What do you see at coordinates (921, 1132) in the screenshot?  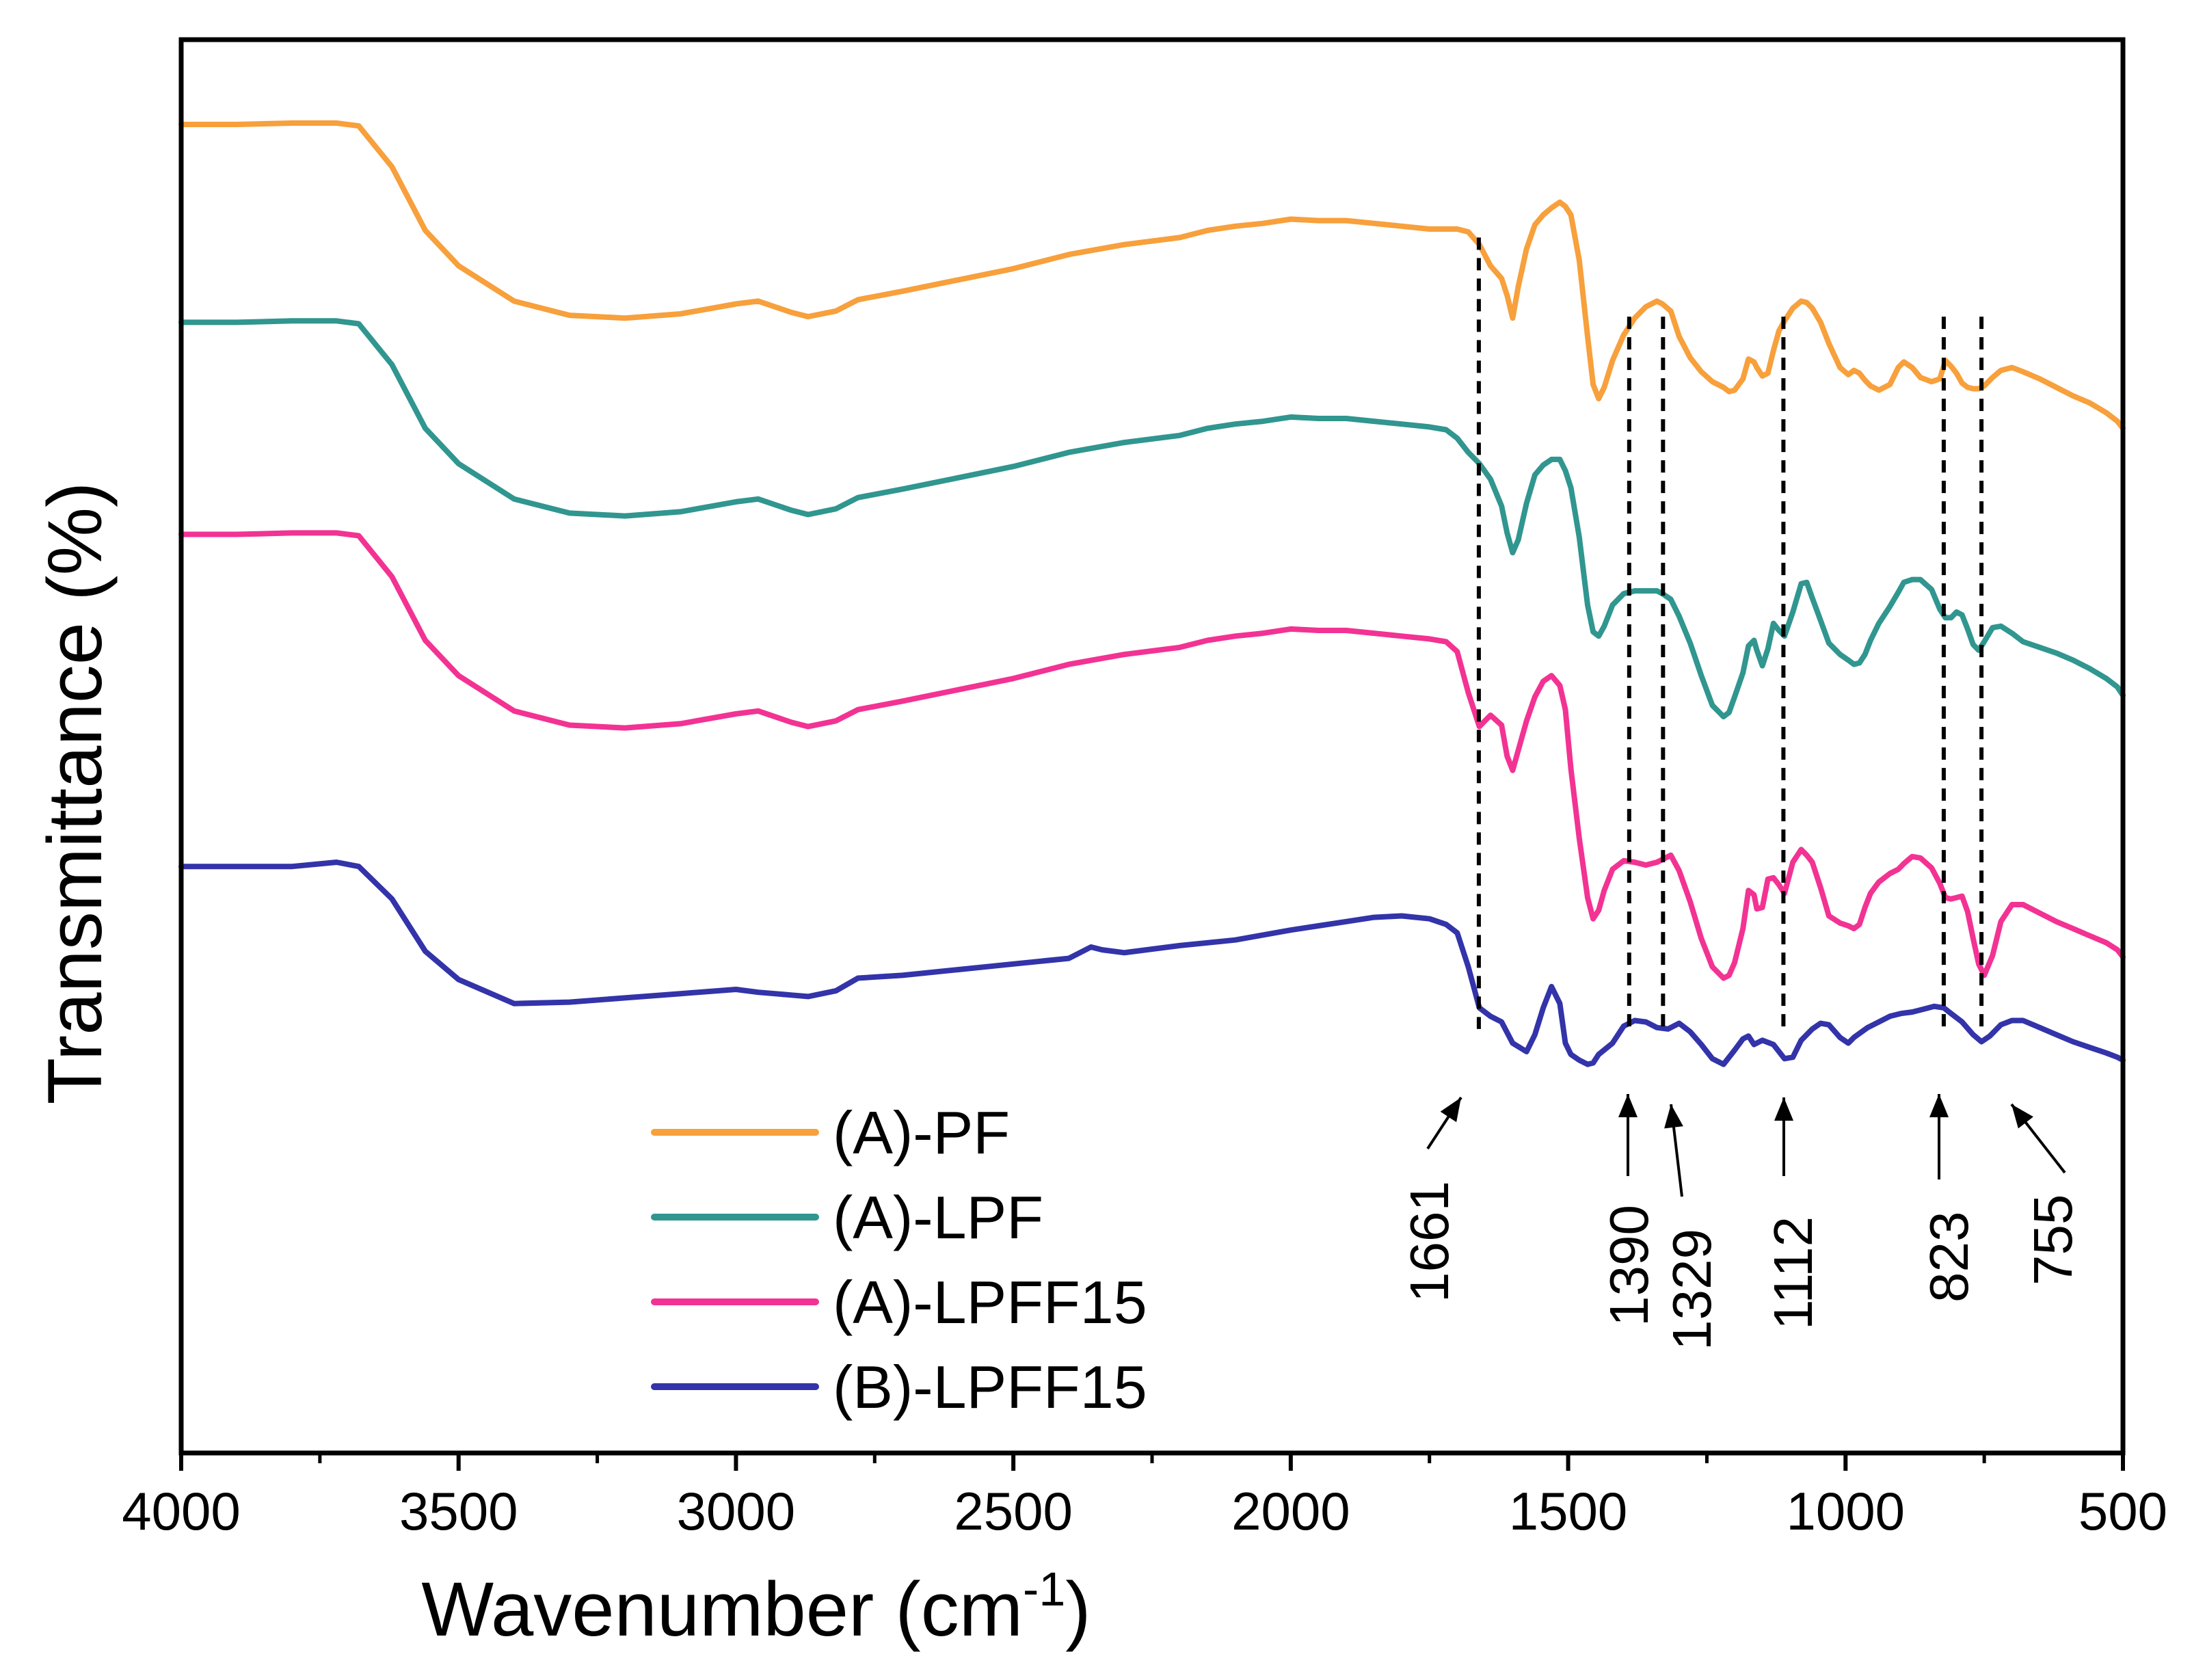 I see `legend-label-1: (A)-PF` at bounding box center [921, 1132].